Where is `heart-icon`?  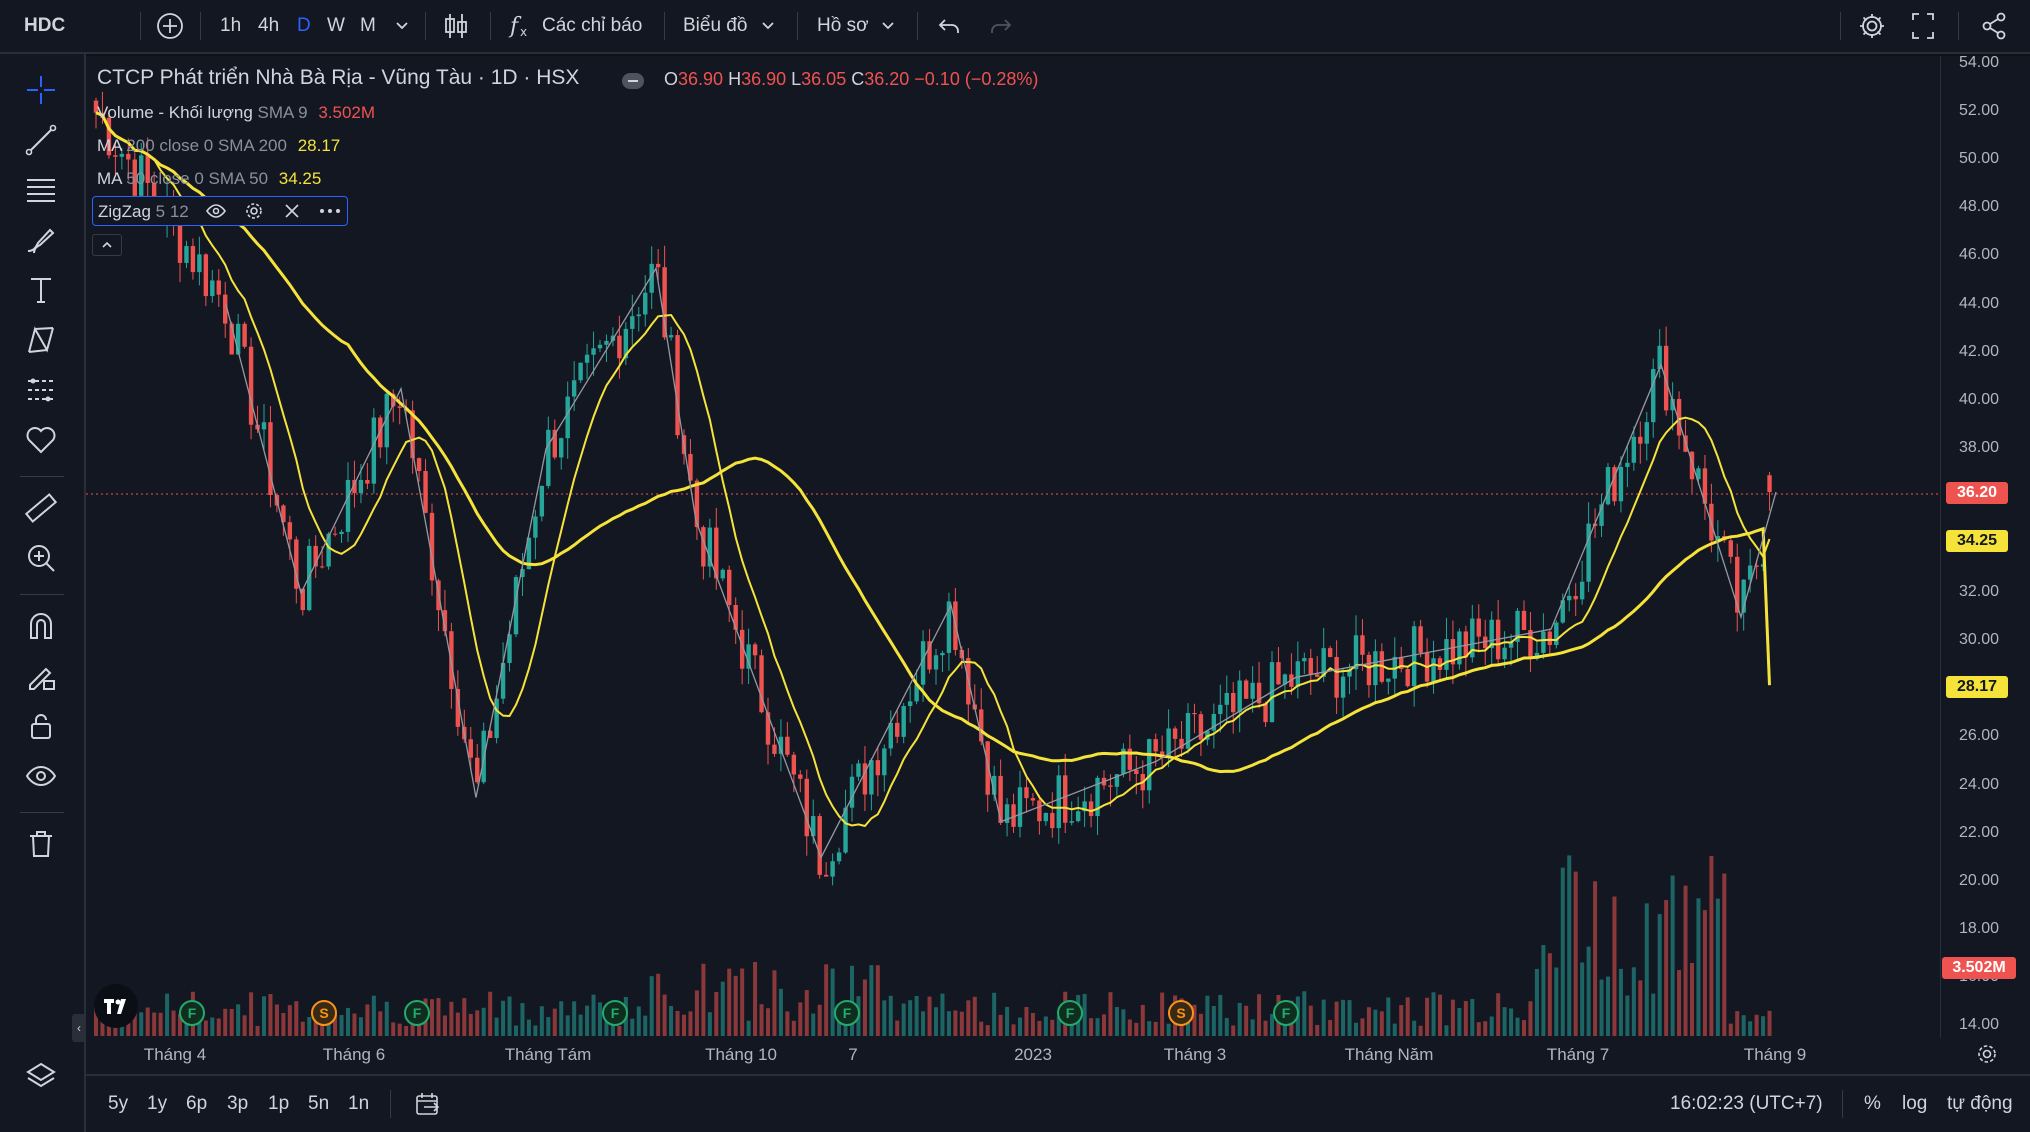 heart-icon is located at coordinates (41, 440).